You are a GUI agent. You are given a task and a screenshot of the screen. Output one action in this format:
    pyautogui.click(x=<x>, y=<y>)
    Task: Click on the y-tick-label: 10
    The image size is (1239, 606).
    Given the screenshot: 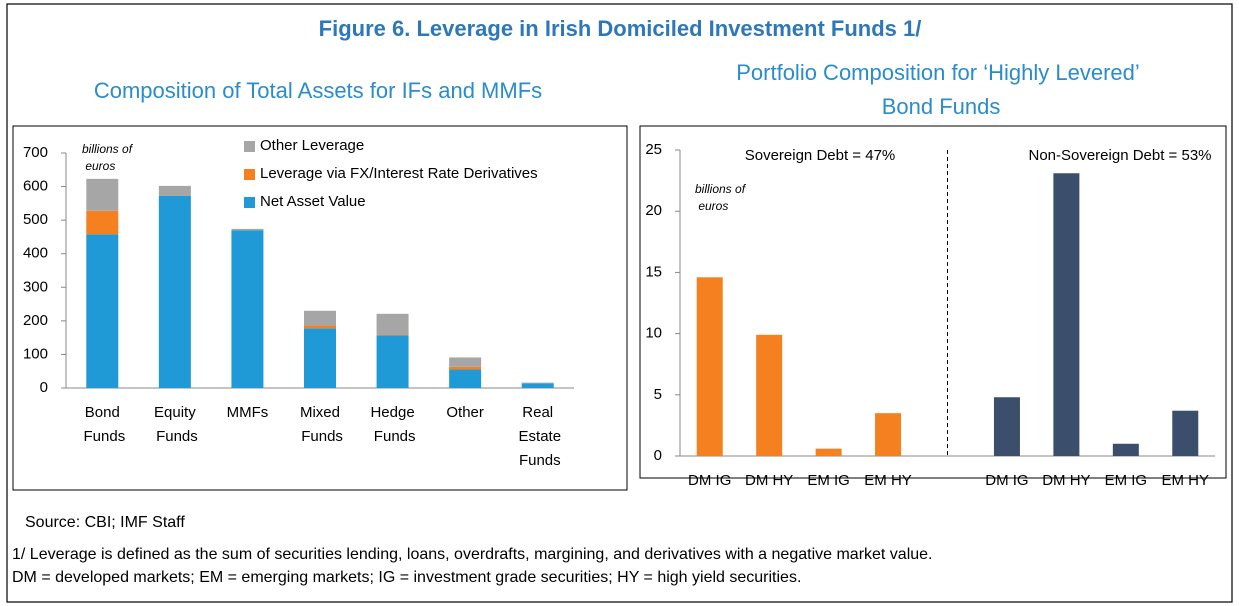 What is the action you would take?
    pyautogui.click(x=653, y=333)
    